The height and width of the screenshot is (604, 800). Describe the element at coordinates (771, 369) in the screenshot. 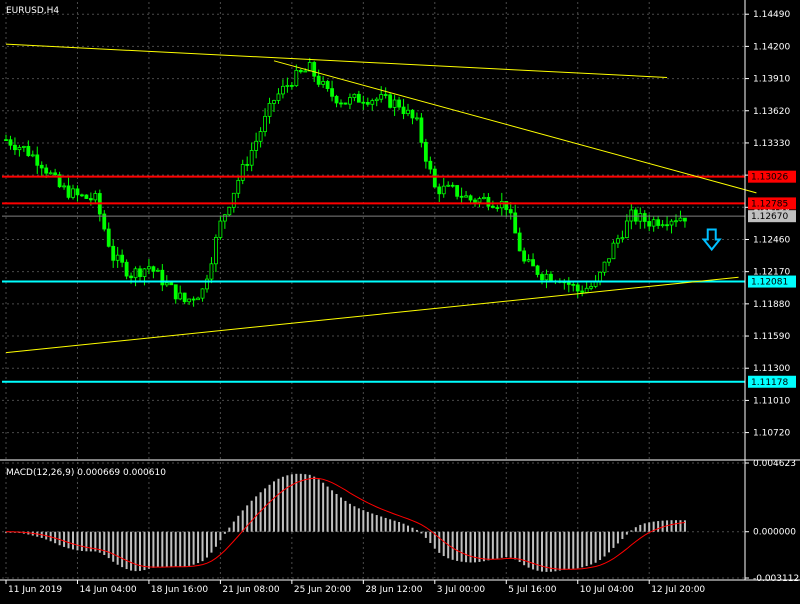

I see `price-tick-label: 1.11300` at that location.